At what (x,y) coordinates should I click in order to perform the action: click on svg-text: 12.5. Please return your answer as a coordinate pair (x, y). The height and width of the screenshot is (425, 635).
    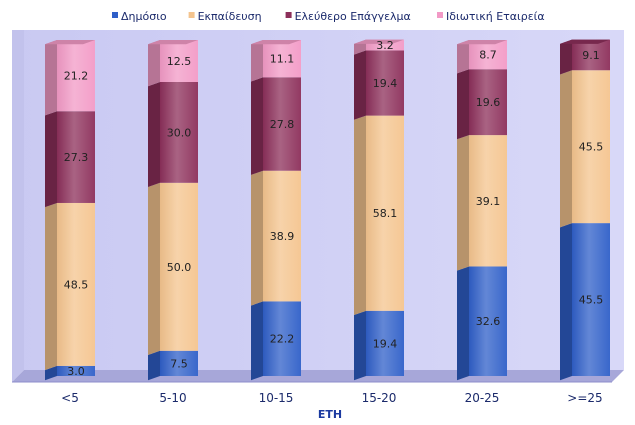
    Looking at the image, I should click on (179, 61).